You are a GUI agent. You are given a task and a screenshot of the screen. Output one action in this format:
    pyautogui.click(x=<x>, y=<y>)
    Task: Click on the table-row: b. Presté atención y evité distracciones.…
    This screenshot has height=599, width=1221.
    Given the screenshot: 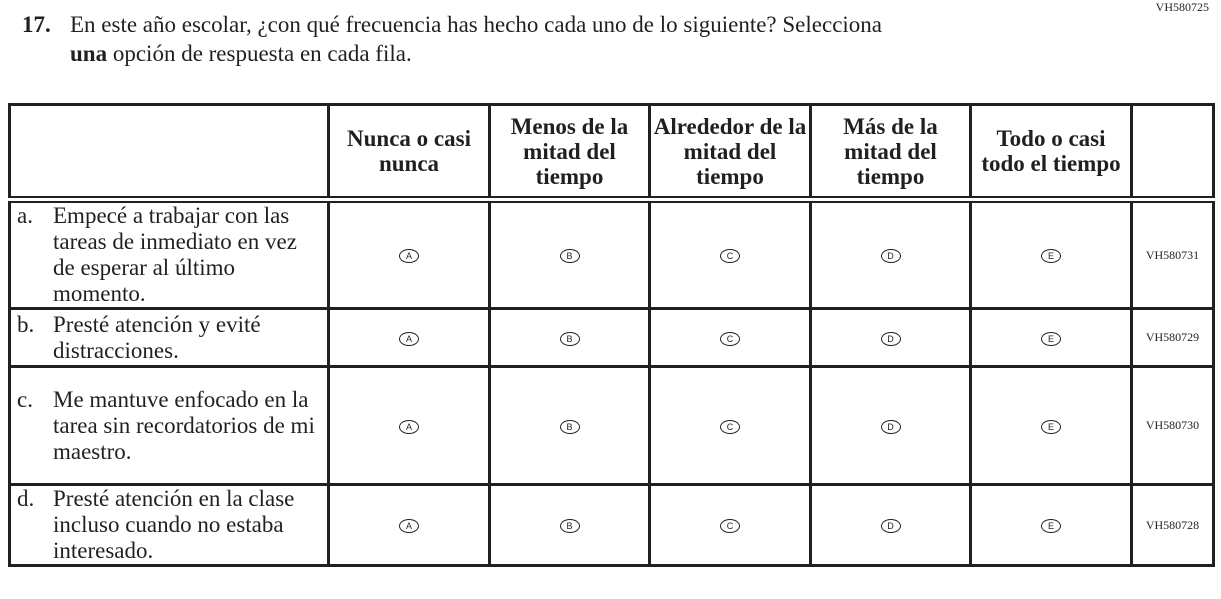 What is the action you would take?
    pyautogui.click(x=611, y=337)
    